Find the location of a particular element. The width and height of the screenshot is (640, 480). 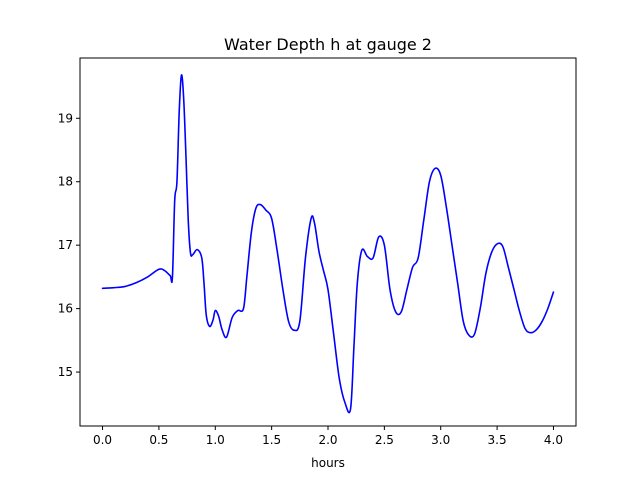

x-tick-label: 0.0 is located at coordinates (102, 440).